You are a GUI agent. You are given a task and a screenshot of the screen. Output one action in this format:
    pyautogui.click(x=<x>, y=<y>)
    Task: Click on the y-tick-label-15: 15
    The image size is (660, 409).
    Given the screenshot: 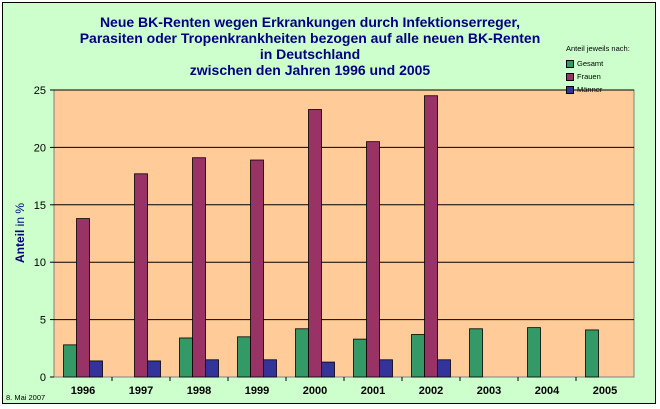 What is the action you would take?
    pyautogui.click(x=40, y=206)
    